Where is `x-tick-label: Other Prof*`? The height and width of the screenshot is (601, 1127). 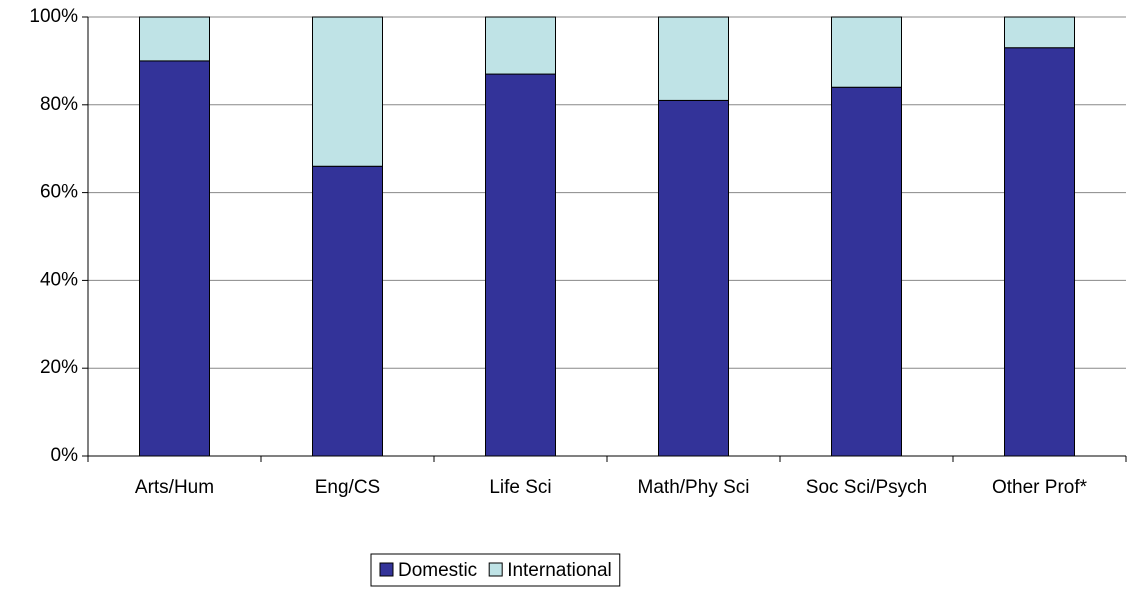
x-tick-label: Other Prof* is located at coordinates (1040, 487).